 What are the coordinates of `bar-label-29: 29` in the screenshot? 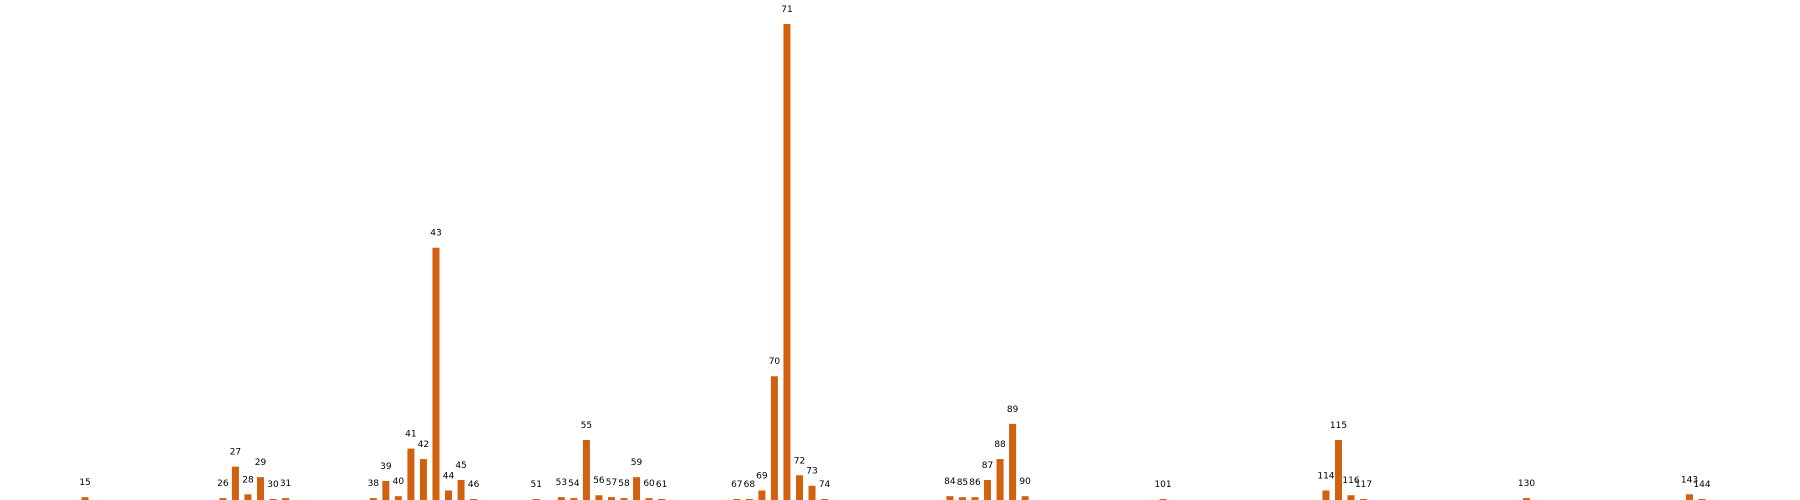 It's located at (261, 463).